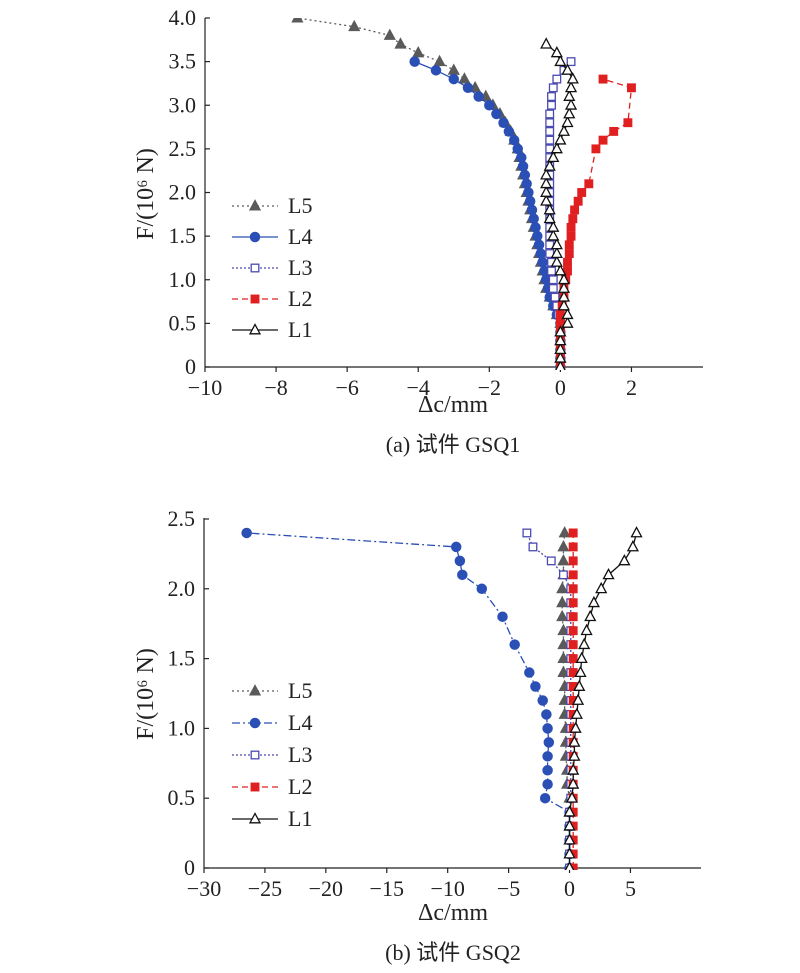 The height and width of the screenshot is (973, 800). What do you see at coordinates (265, 888) in the screenshot?
I see `x-tick-label: −25` at bounding box center [265, 888].